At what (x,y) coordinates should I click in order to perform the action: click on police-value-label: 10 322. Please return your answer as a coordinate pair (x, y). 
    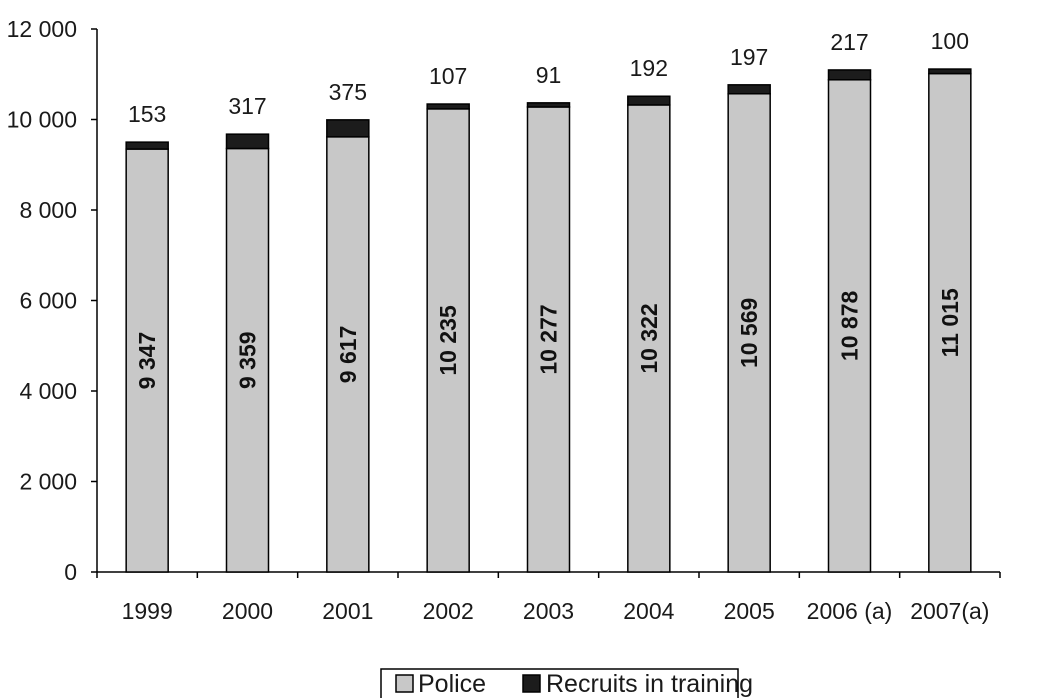
    Looking at the image, I should click on (649, 338).